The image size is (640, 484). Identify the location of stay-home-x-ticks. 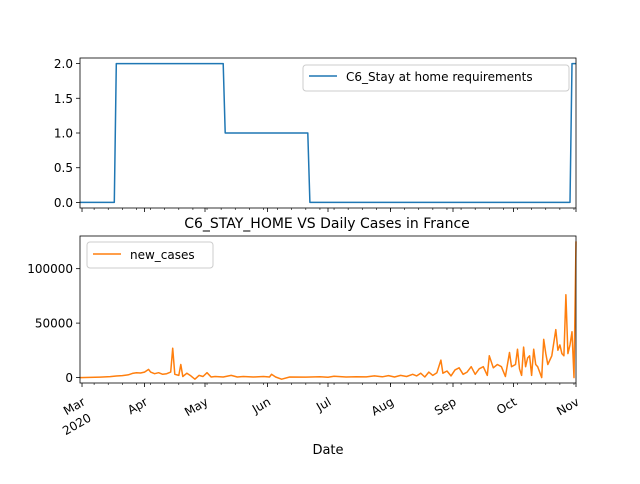
(329, 210).